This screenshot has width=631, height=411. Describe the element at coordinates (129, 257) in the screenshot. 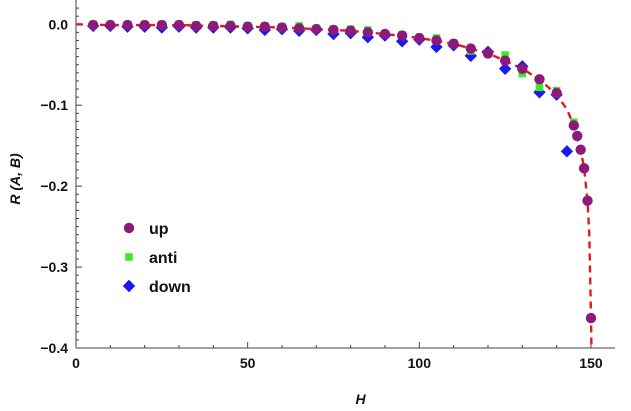

I see `legend-marker-anti` at that location.